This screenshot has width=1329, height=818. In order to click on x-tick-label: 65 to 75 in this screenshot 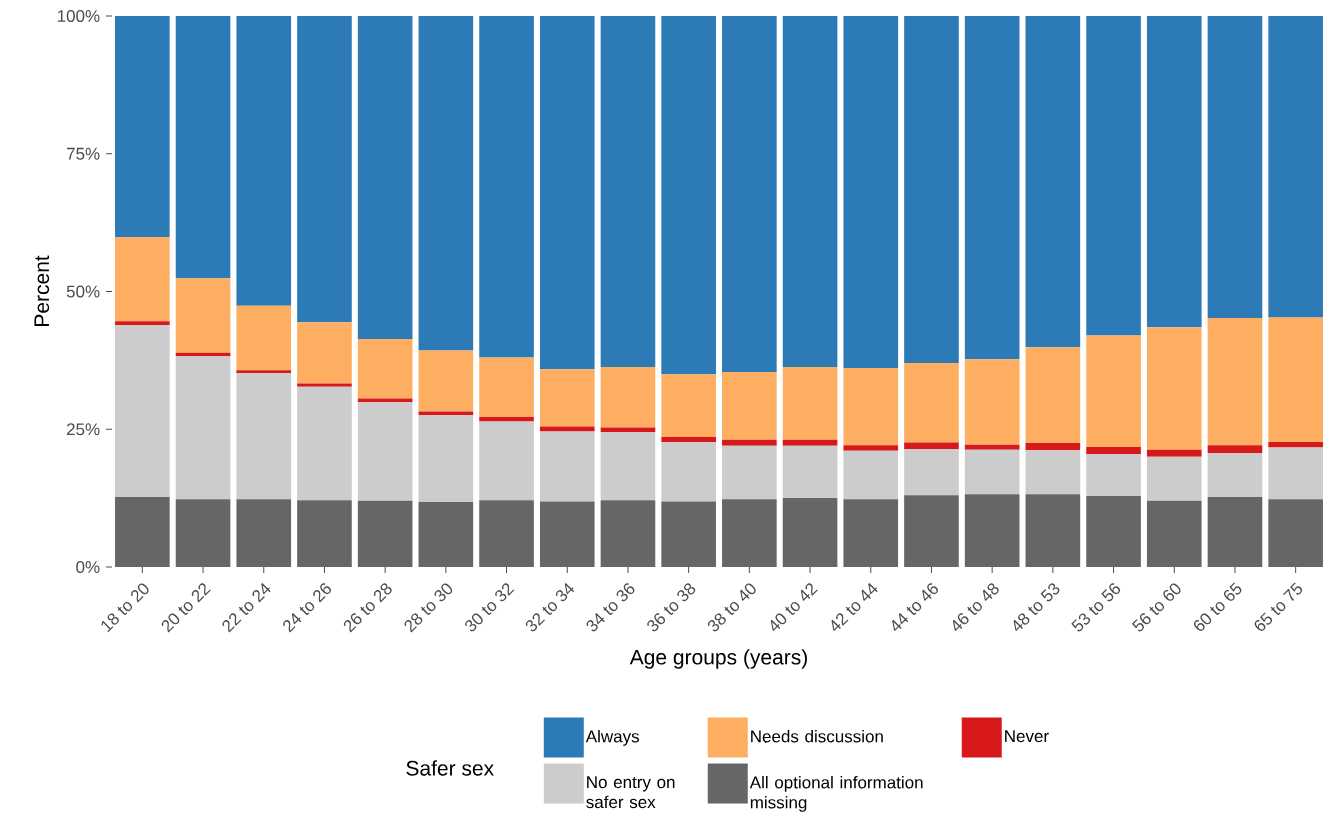, I will do `click(1278, 606)`.